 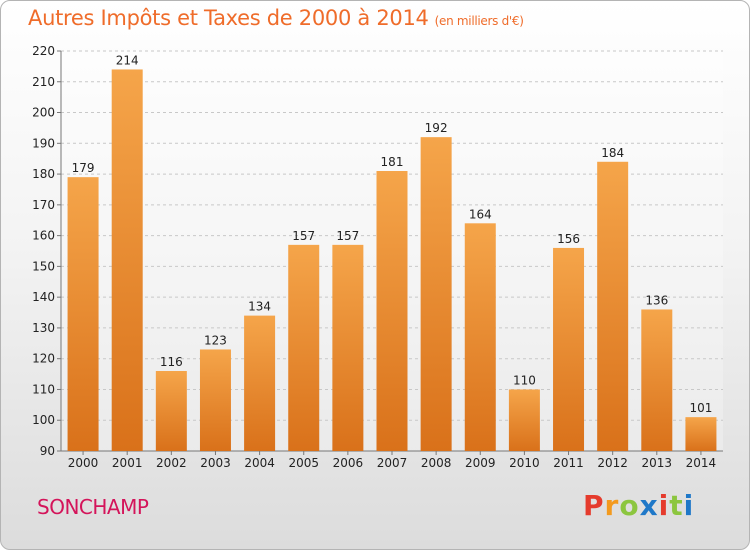 I want to click on x-tick-label: 2011, so click(x=568, y=463).